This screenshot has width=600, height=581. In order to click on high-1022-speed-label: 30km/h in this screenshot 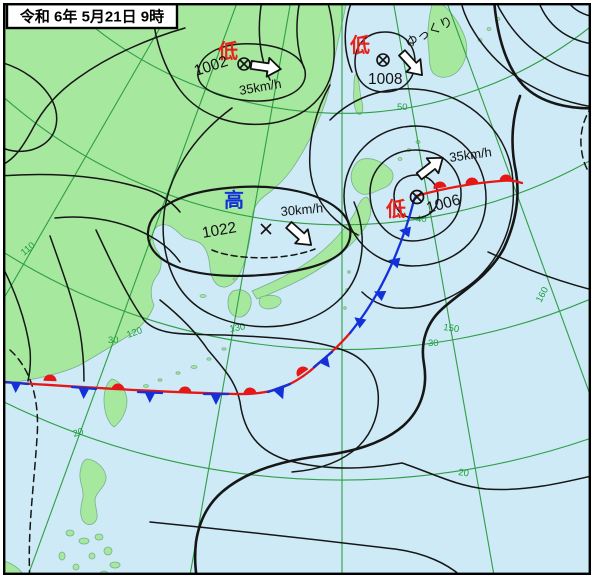, I will do `click(302, 209)`.